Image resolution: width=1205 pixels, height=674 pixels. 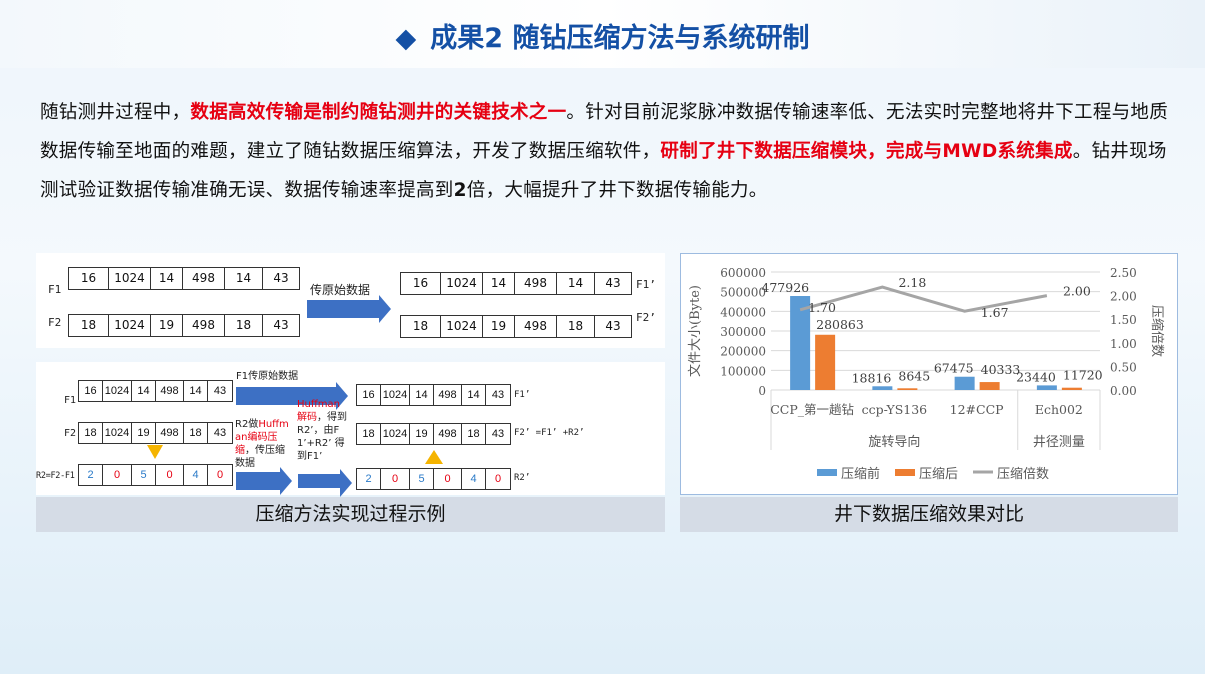 What do you see at coordinates (743, 371) in the screenshot?
I see `y-tick-label: 100000` at bounding box center [743, 371].